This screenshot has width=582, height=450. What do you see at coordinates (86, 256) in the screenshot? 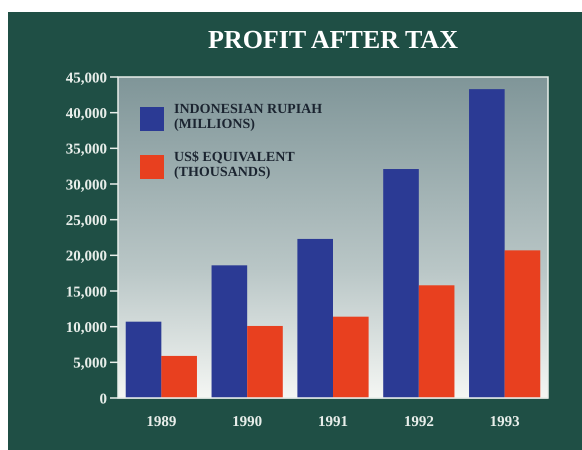
I see `y-tick-label: 20,000` at bounding box center [86, 256].